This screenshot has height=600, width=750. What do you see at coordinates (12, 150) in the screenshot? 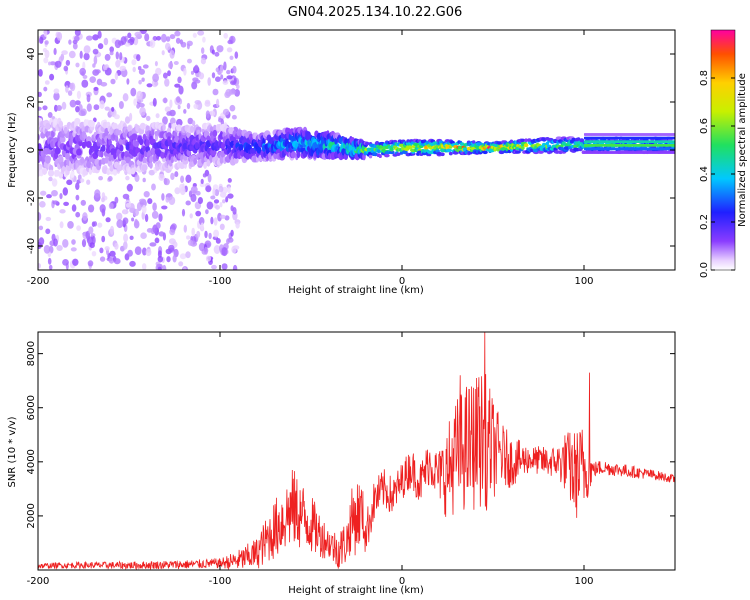
I see `spectrogram-y-label: Frequency (Hz)` at bounding box center [12, 150].